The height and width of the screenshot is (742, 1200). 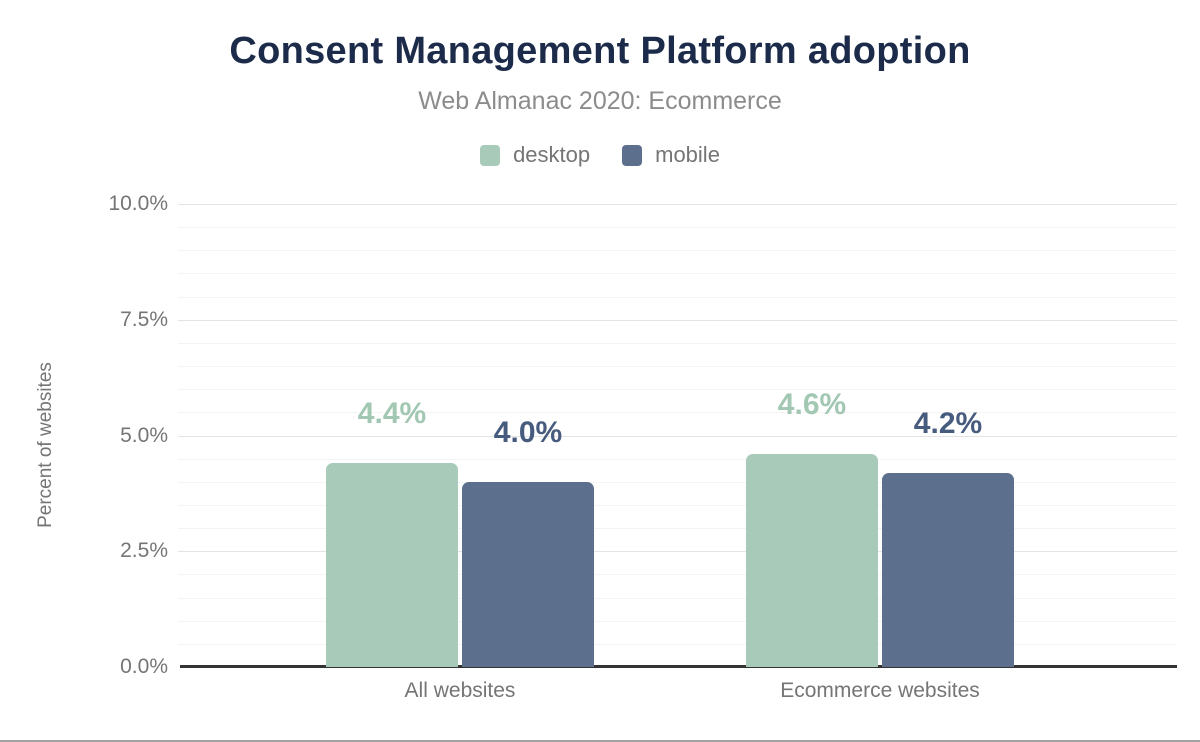 I want to click on legend: desktop mobile, so click(x=600, y=155).